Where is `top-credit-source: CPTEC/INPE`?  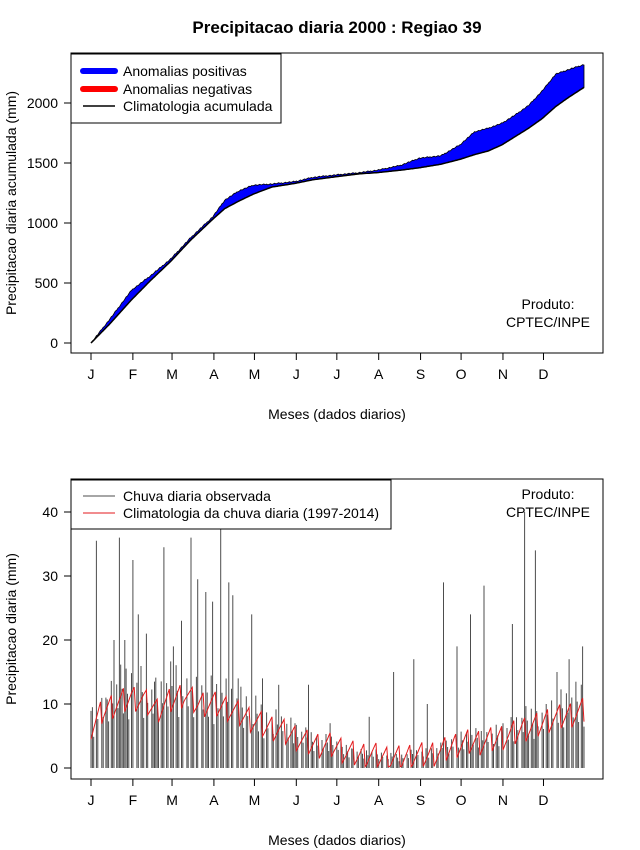 top-credit-source: CPTEC/INPE is located at coordinates (548, 322).